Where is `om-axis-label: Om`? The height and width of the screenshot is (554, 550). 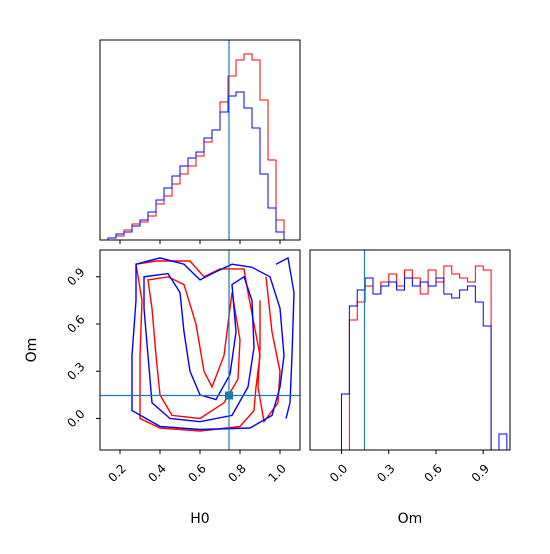
om-axis-label: Om is located at coordinates (410, 519).